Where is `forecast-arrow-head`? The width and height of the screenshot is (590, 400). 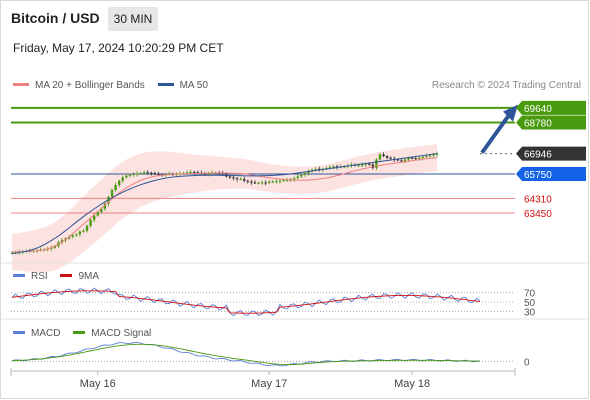
forecast-arrow-head is located at coordinates (510, 113).